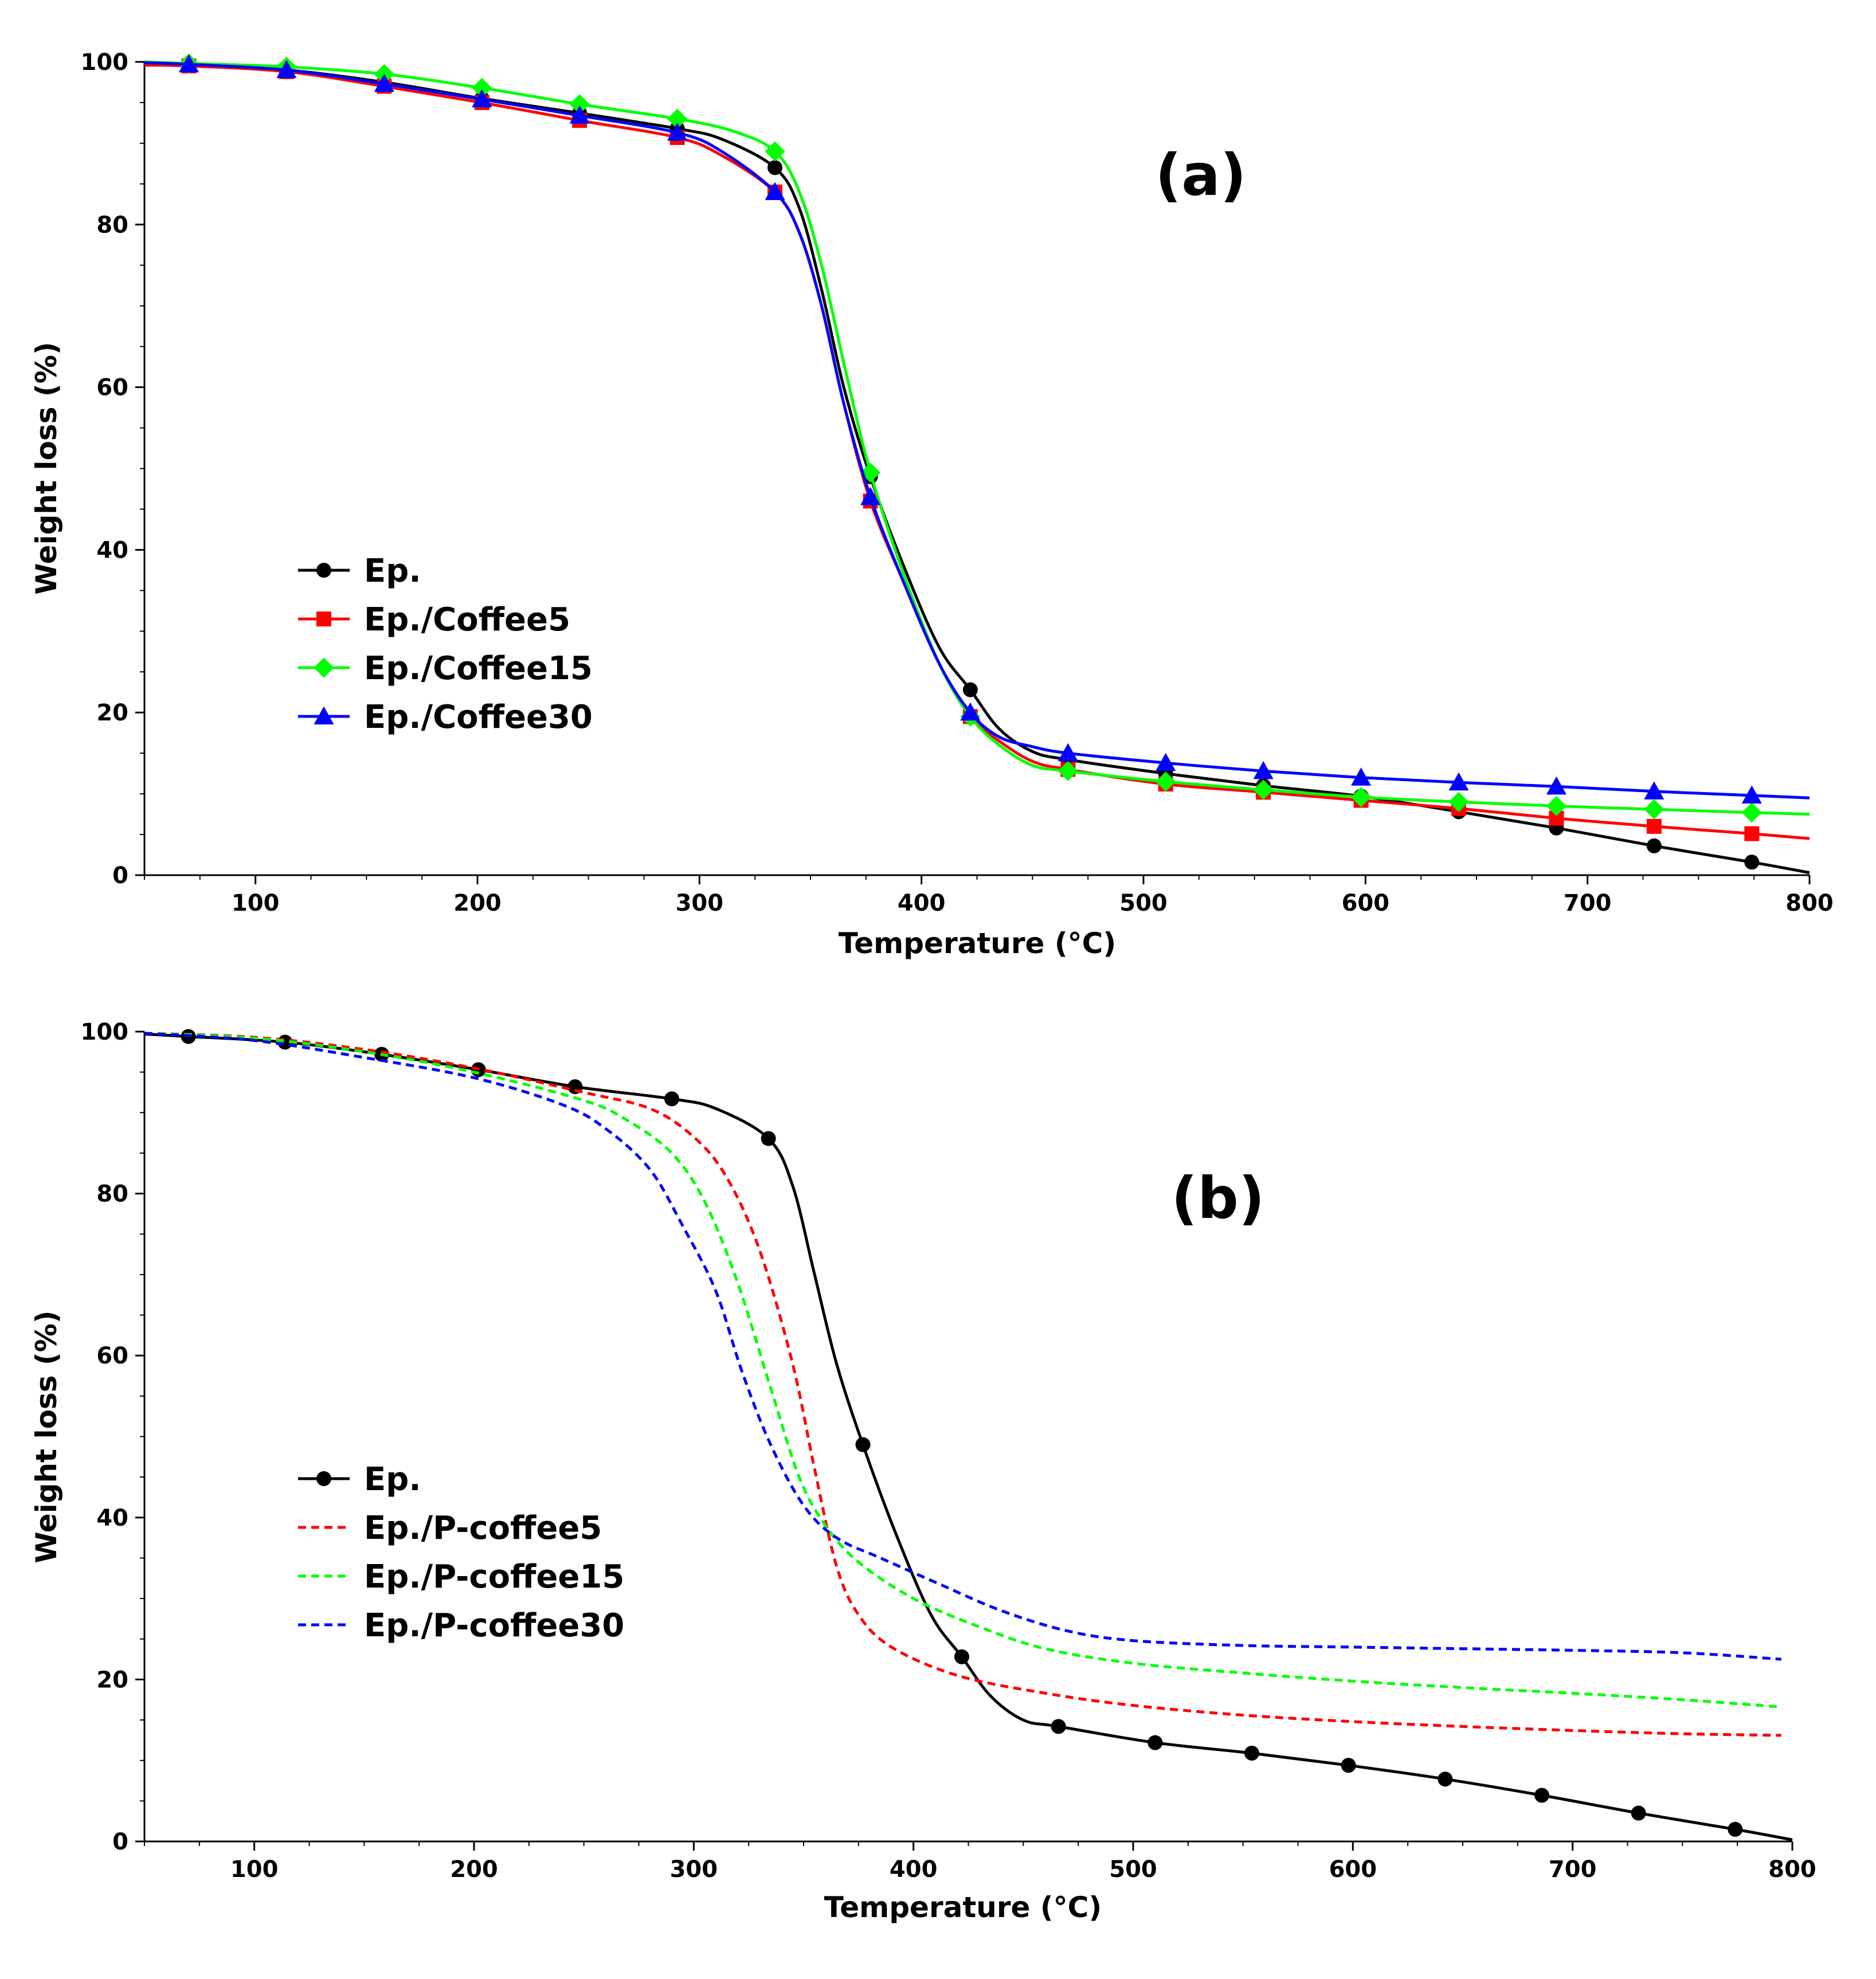  I want to click on legend-entry: Ep./Coffee5, so click(434, 619).